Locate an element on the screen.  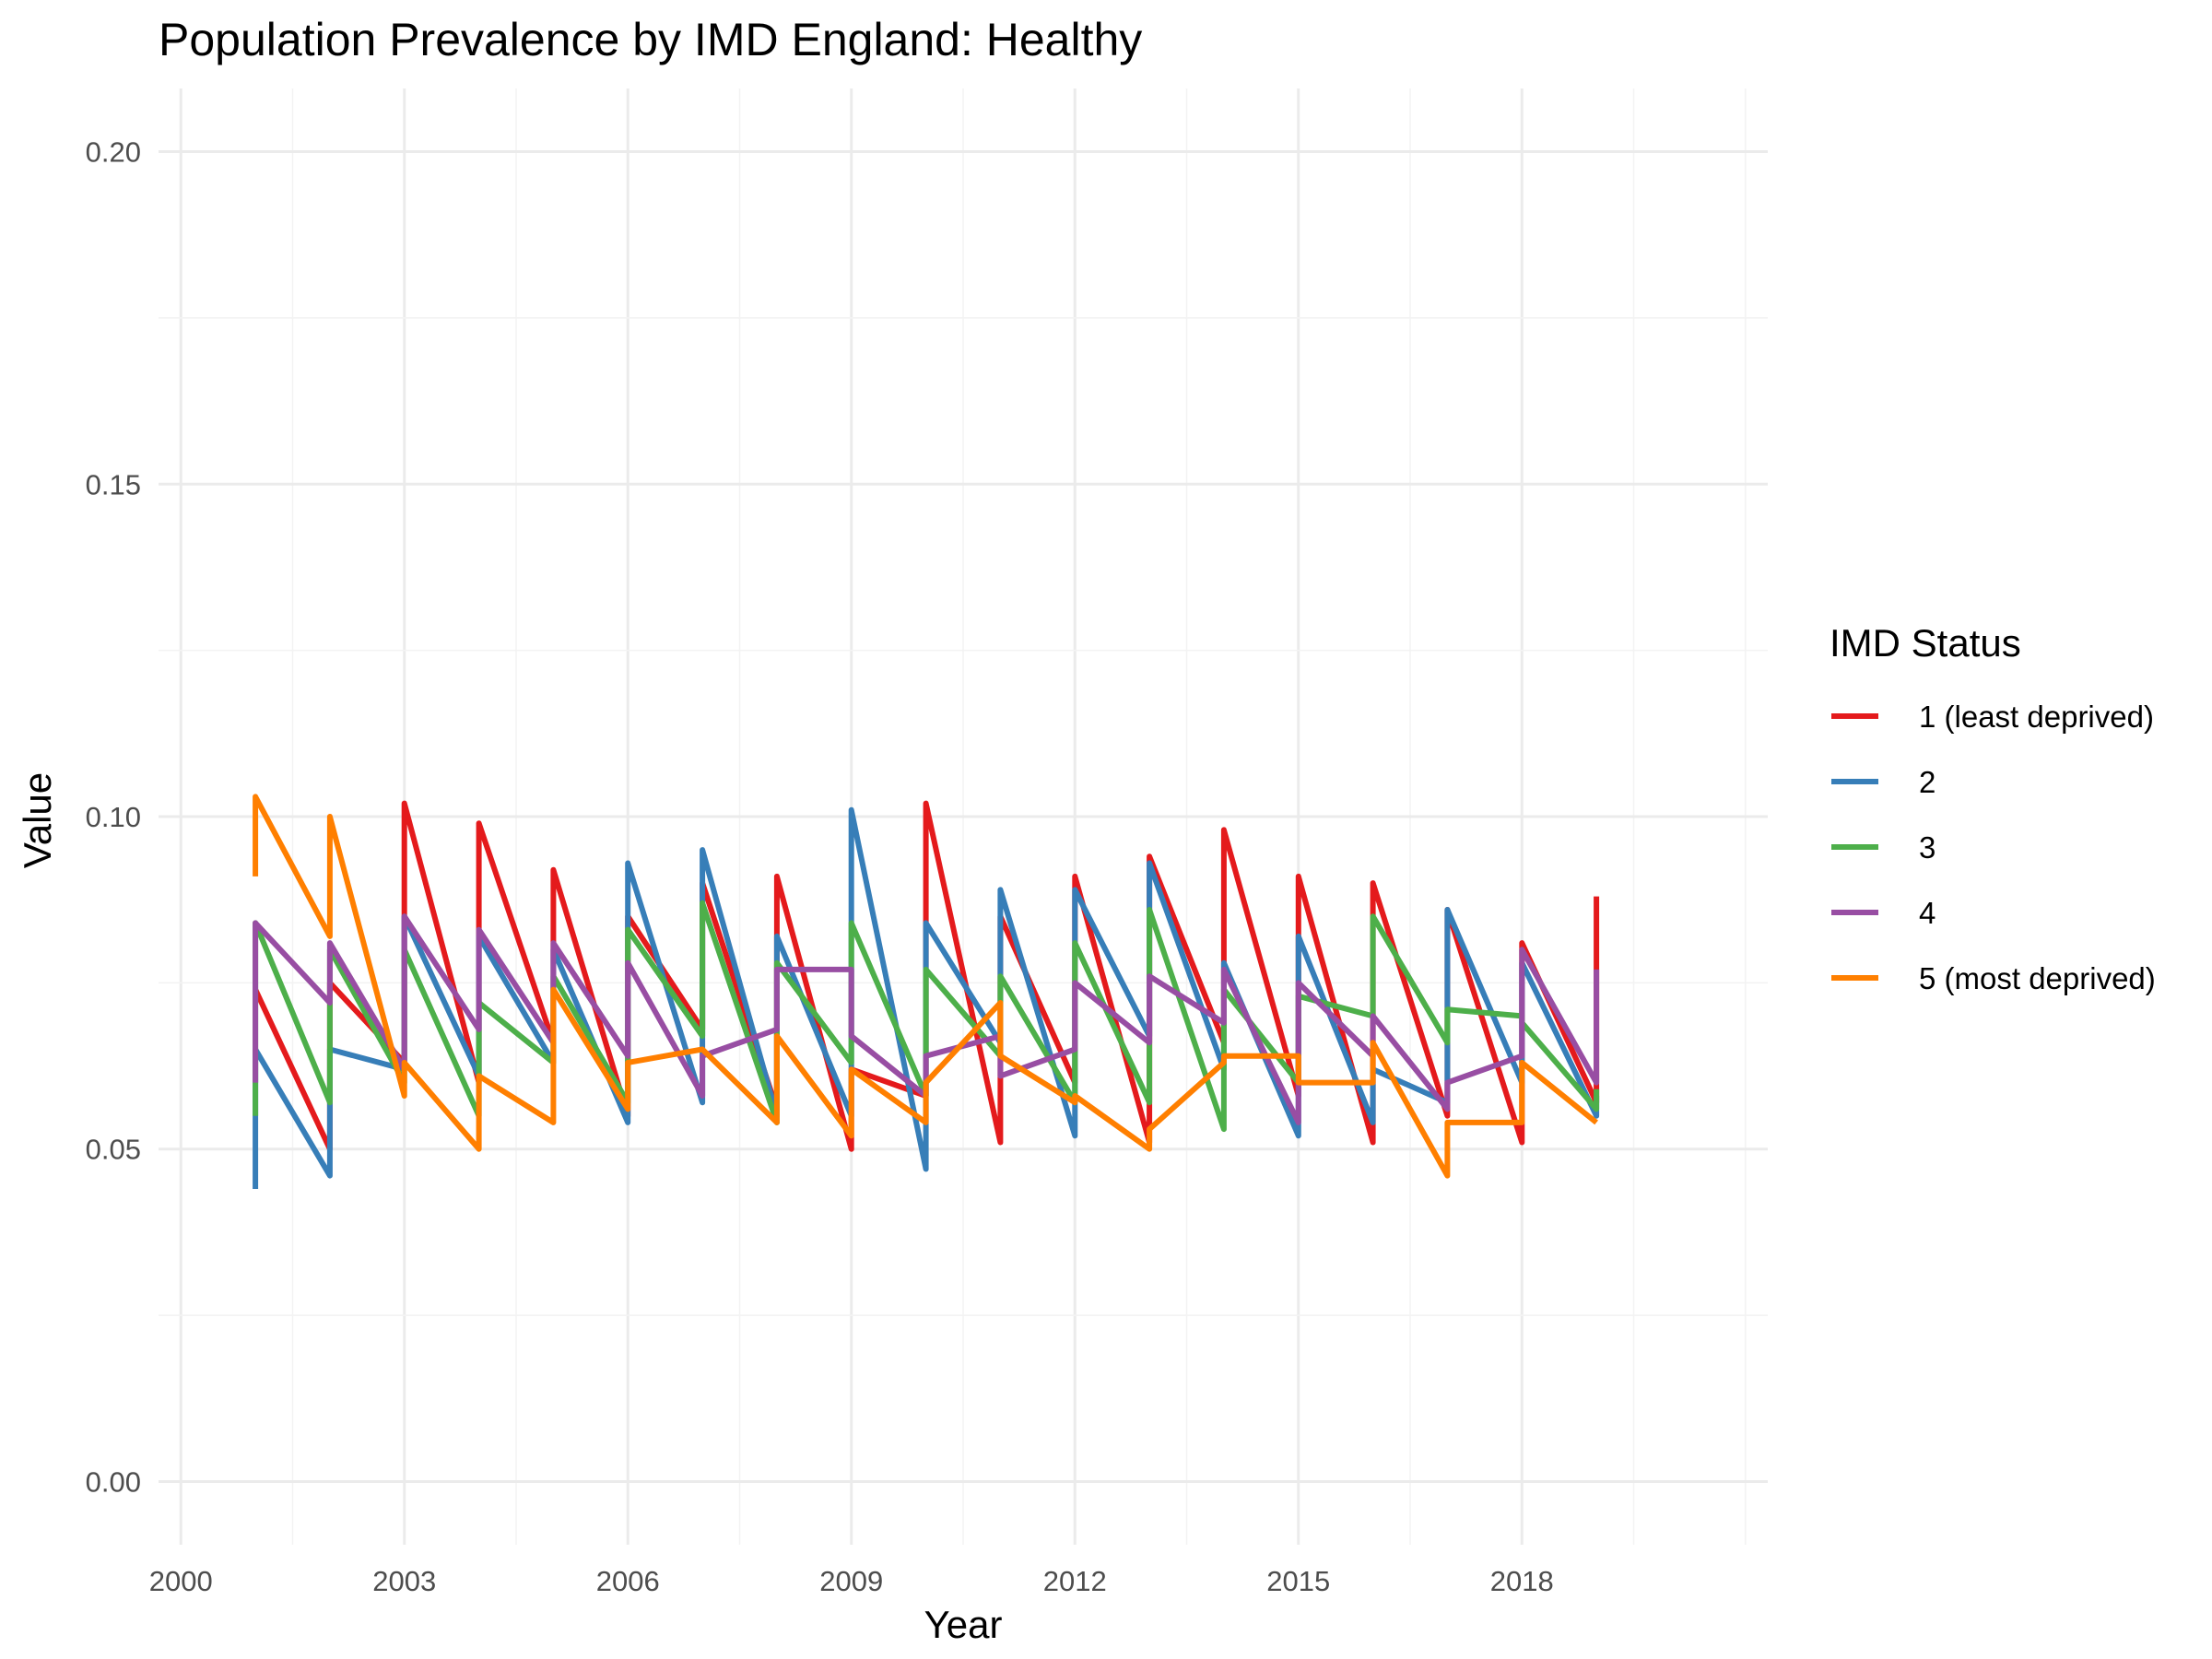
legend-label-4: 4 is located at coordinates (1927, 913).